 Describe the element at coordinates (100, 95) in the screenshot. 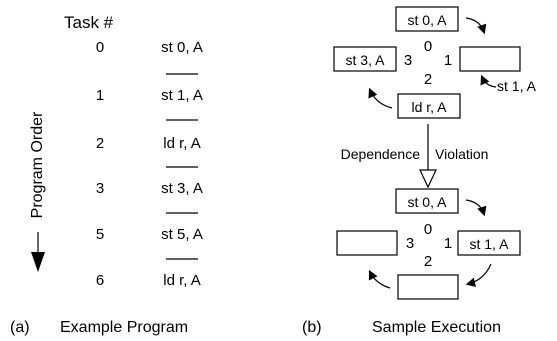

I see `task-number: 1` at that location.